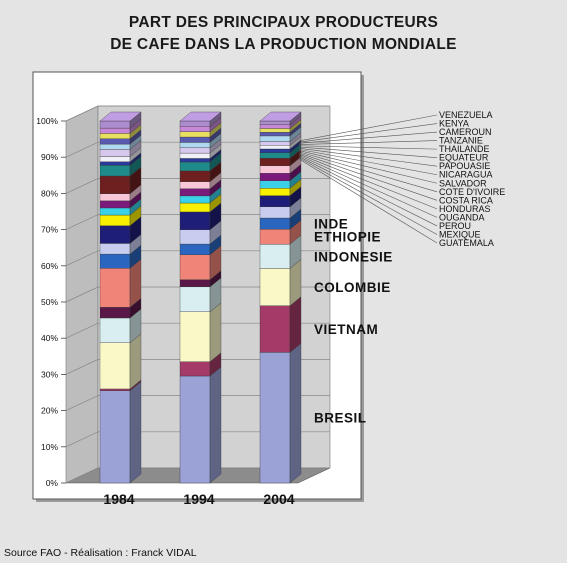 This screenshot has width=567, height=563. Describe the element at coordinates (47, 121) in the screenshot. I see `y-tick-label: 100%` at that location.